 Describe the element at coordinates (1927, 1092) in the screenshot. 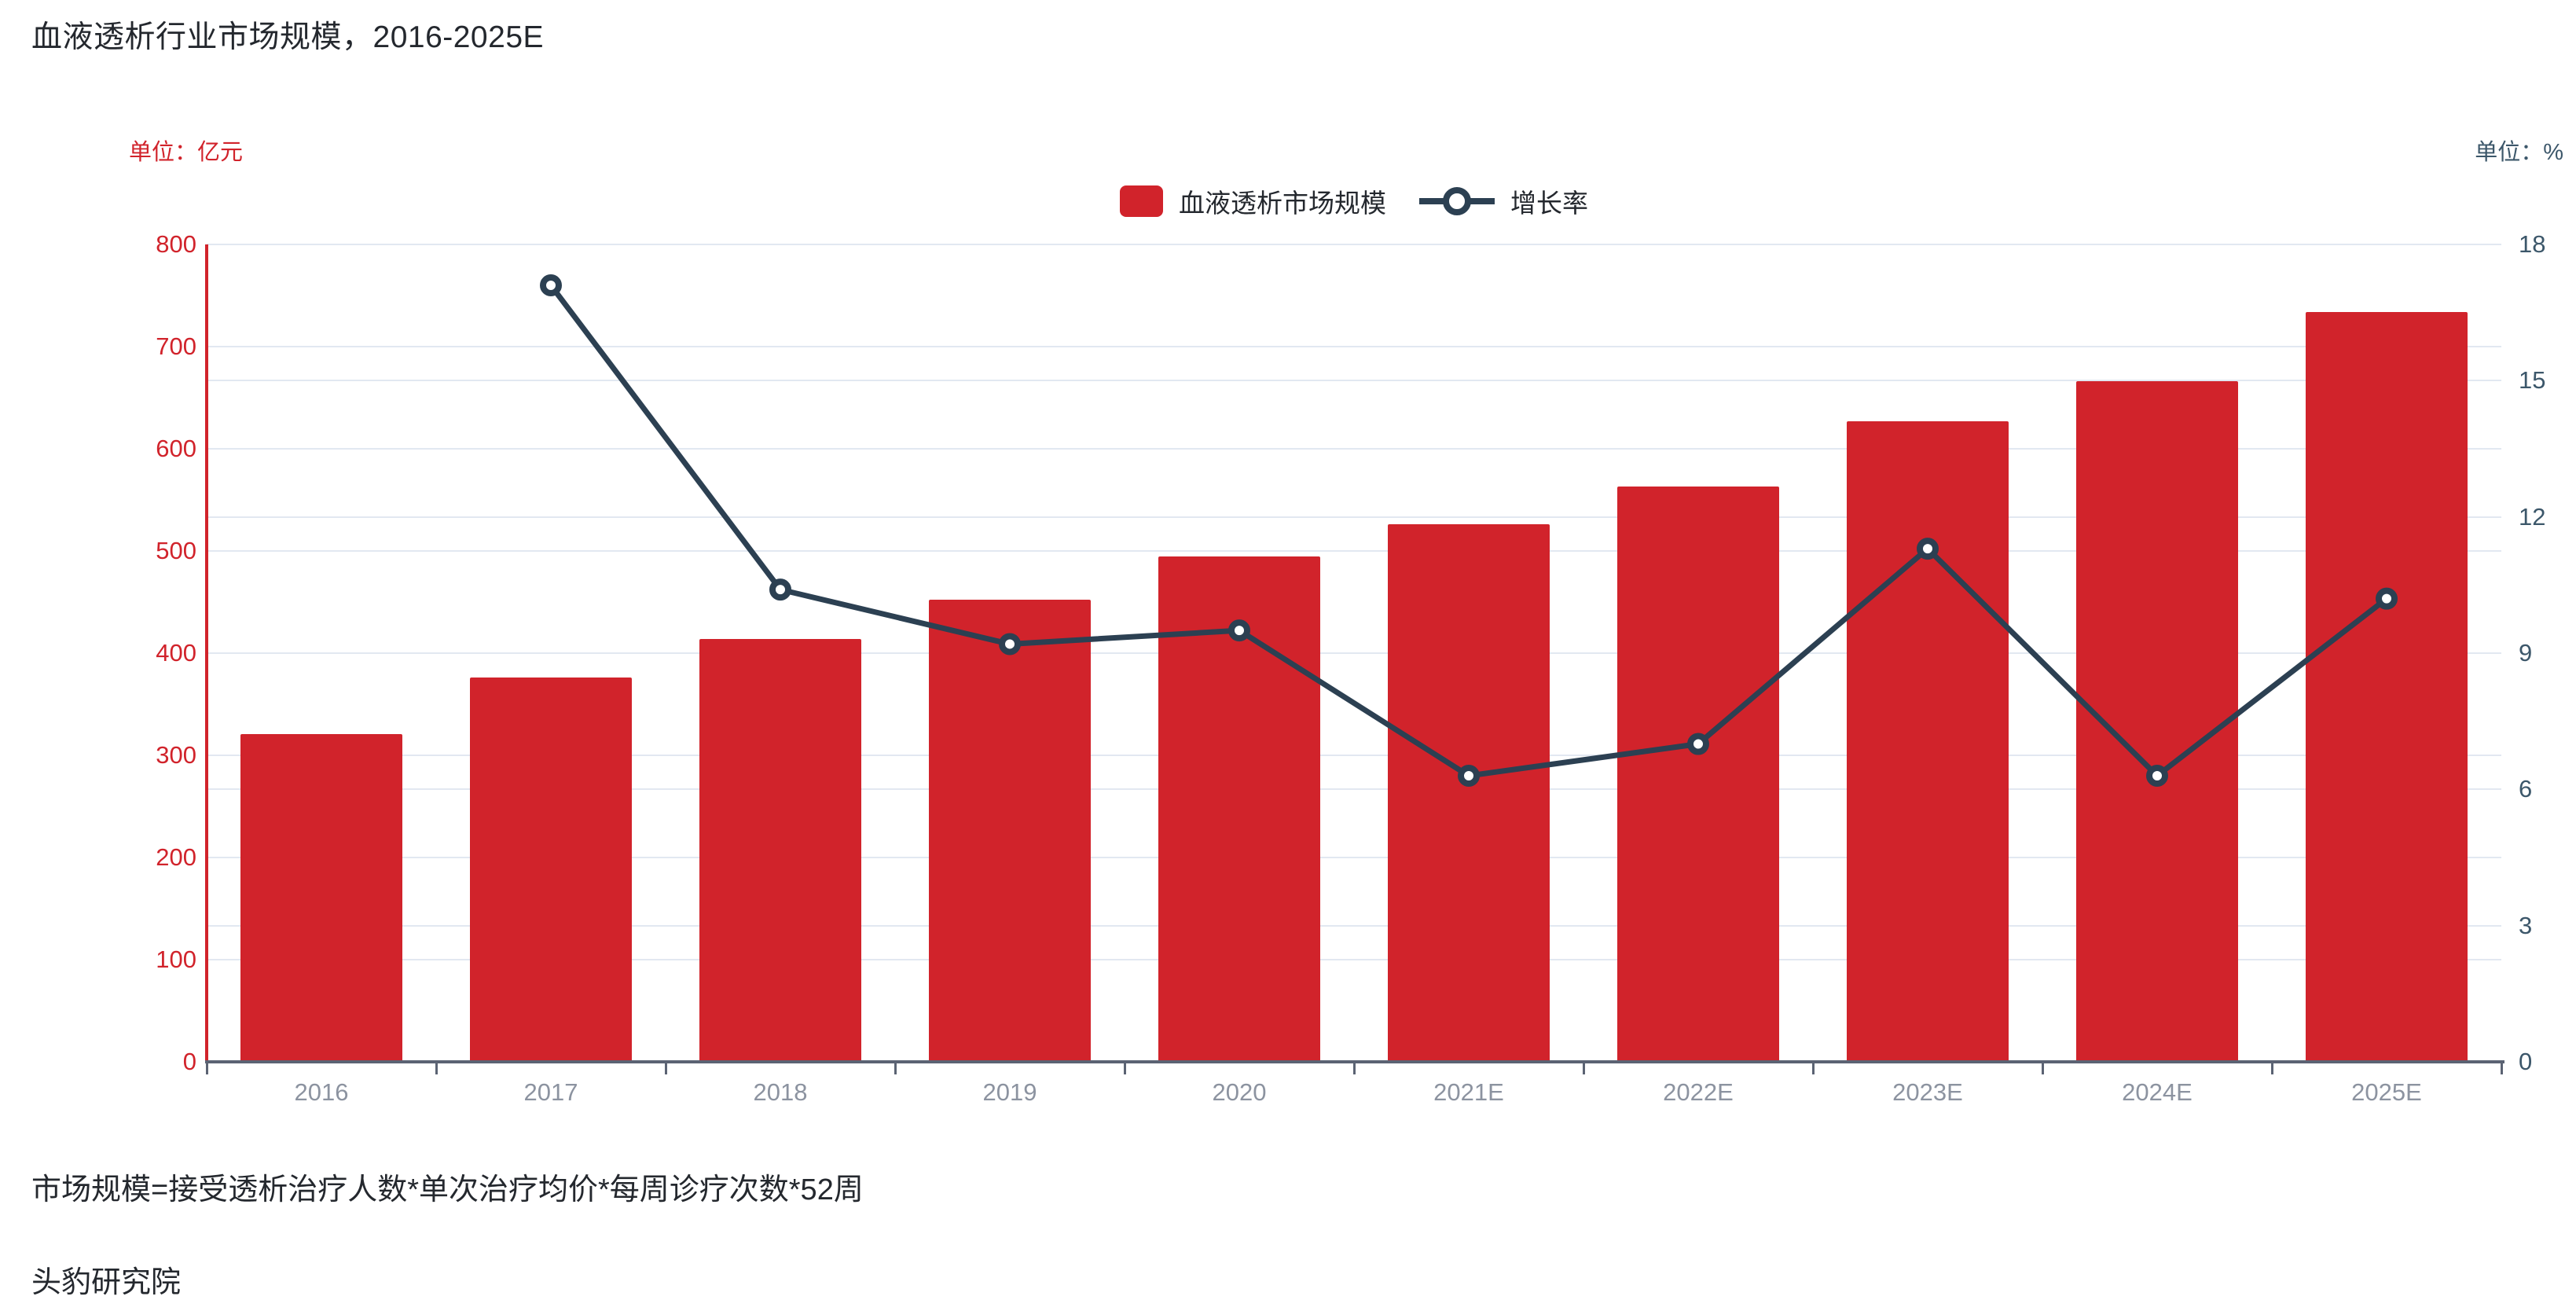

I see `x-axis-label-2023E: 2023E` at that location.